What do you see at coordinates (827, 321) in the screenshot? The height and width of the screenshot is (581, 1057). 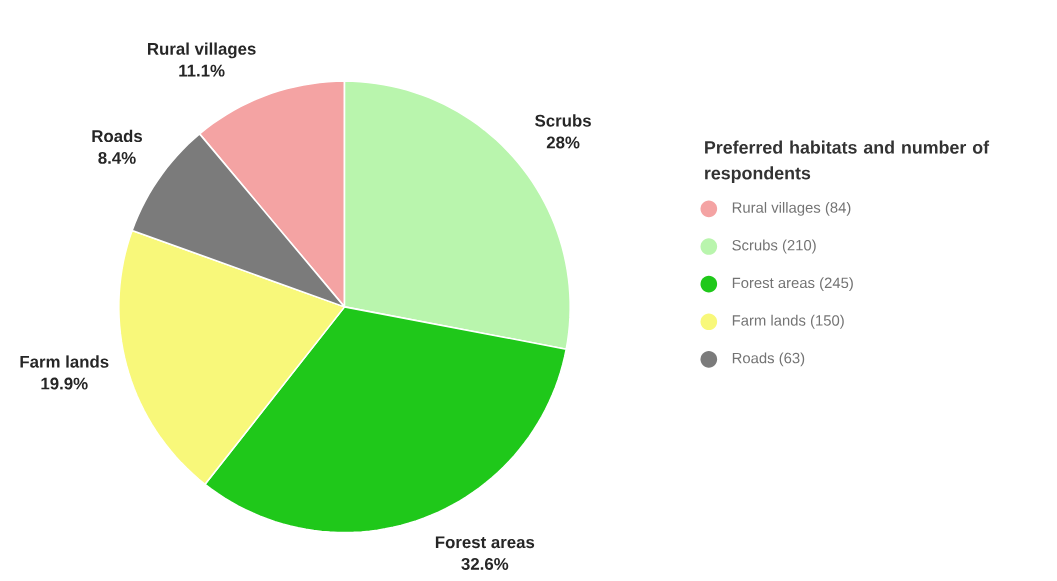 I see `text: (150)` at bounding box center [827, 321].